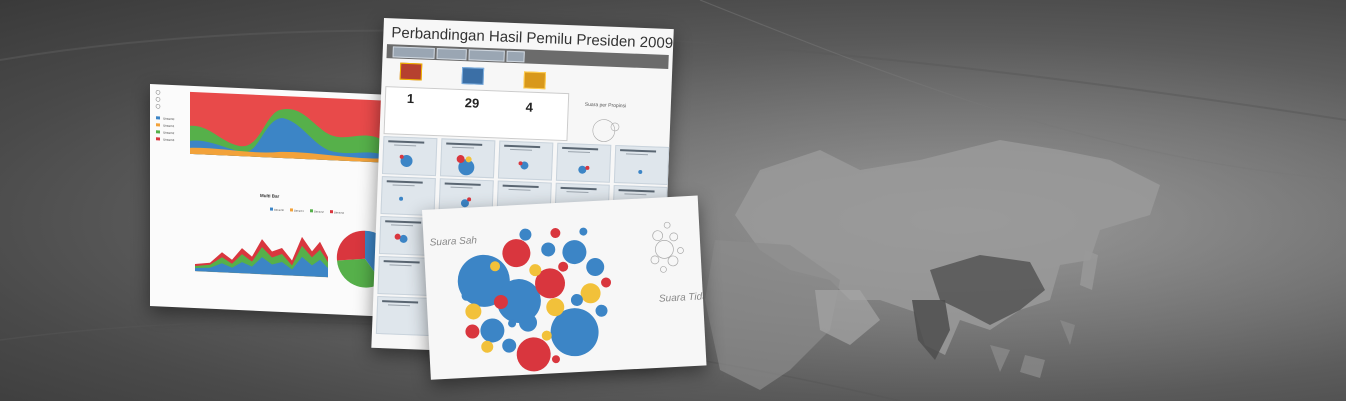  Describe the element at coordinates (169, 126) in the screenshot. I see `top-legend-label-1: Stream1` at that location.